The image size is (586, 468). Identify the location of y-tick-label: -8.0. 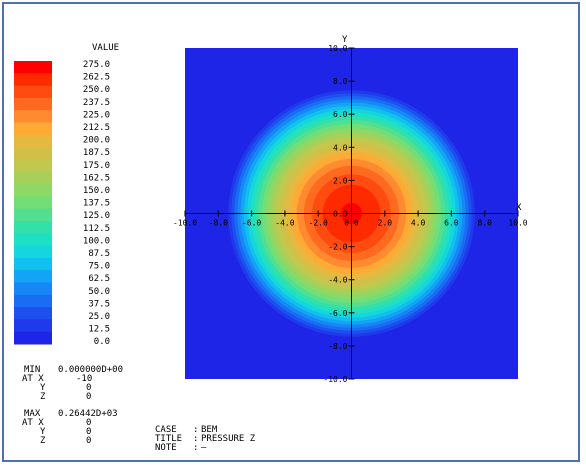
(337, 346).